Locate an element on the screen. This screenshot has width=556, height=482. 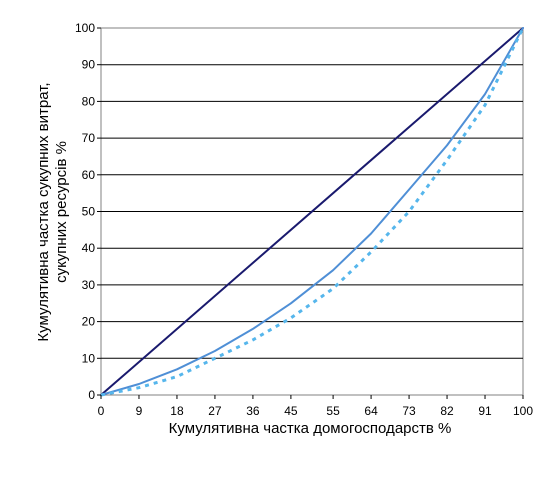
y-tick-label: 50 is located at coordinates (89, 212).